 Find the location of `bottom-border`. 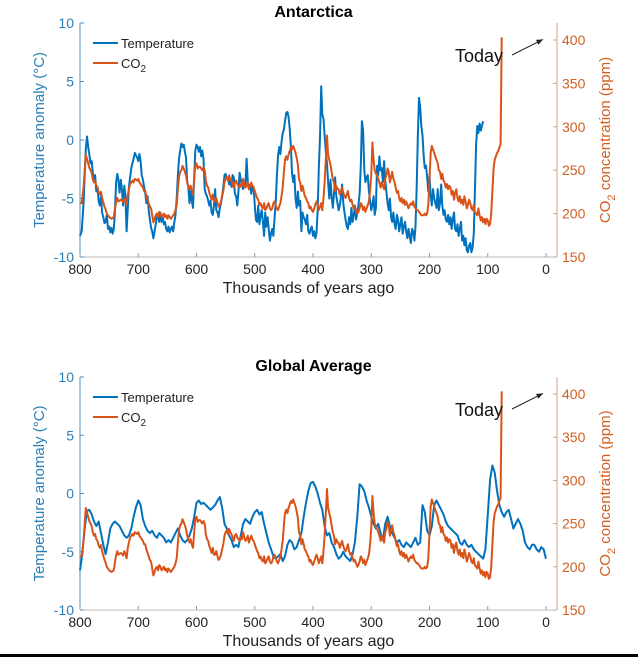

bottom-border is located at coordinates (319, 655).